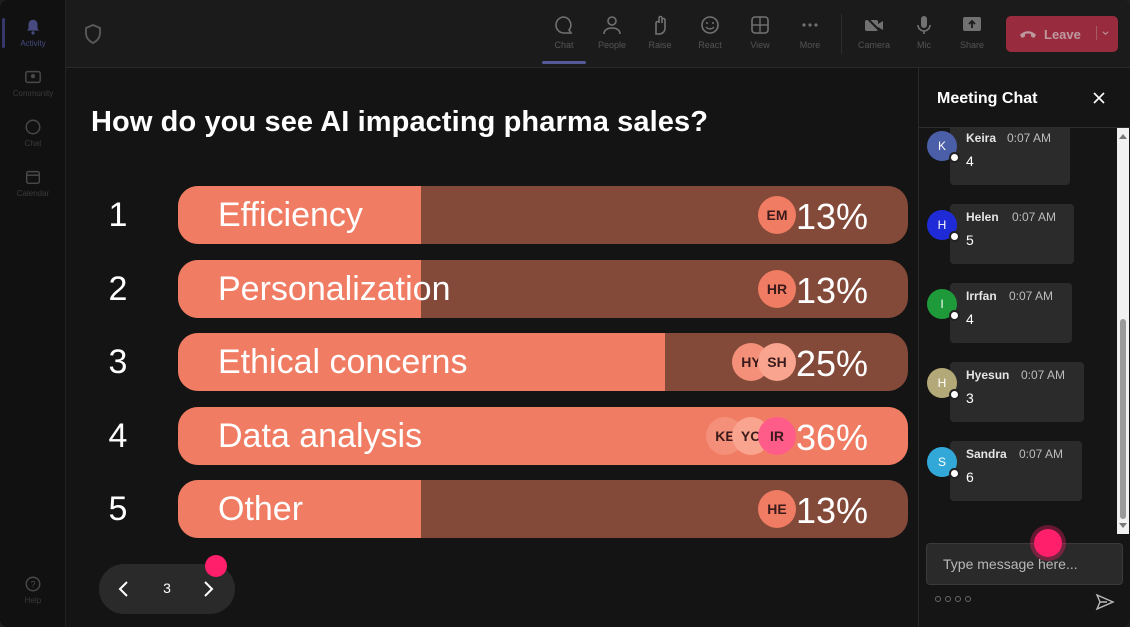  Describe the element at coordinates (33, 183) in the screenshot. I see `rail-item-calendar: Calendar` at that location.